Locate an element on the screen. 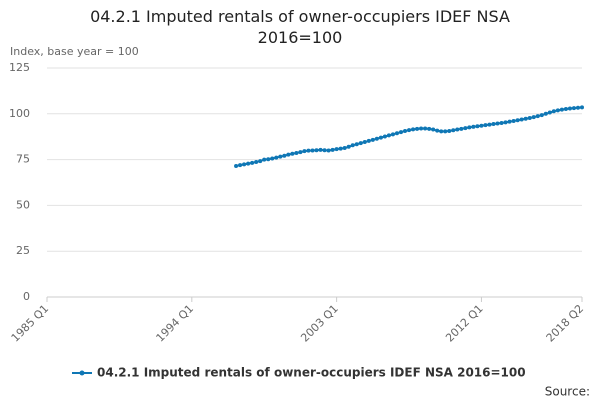 Image resolution: width=600 pixels, height=400 pixels. y-axis-label: Index, base year = 100 is located at coordinates (74, 51).